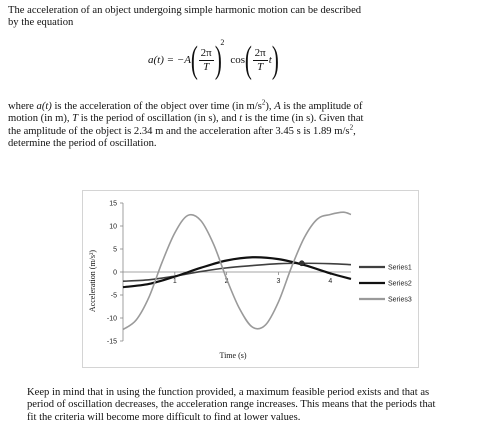  Describe the element at coordinates (277, 106) in the screenshot. I see `where-text: A` at that location.